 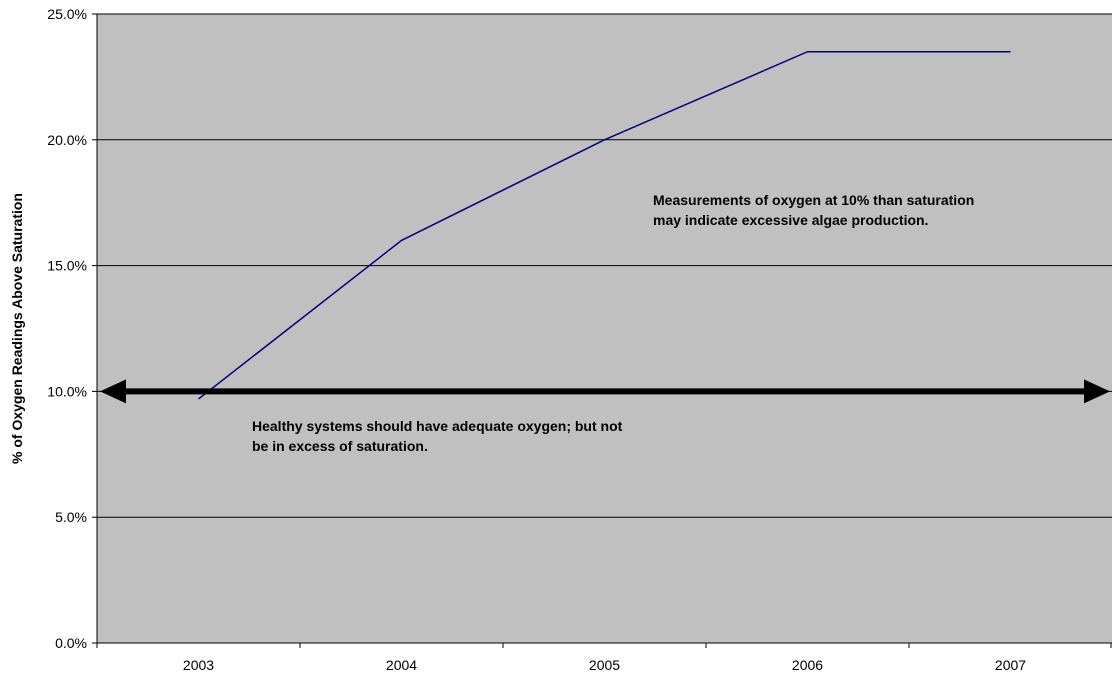 I want to click on x-tick-label: 2005, so click(x=604, y=665).